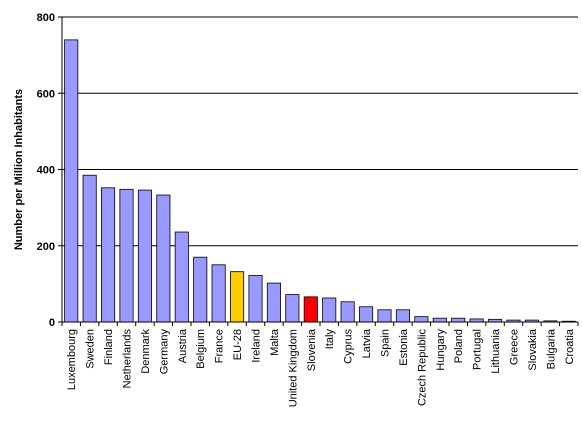 The width and height of the screenshot is (582, 435). I want to click on x-tick-label: Czech Republic, so click(422, 368).